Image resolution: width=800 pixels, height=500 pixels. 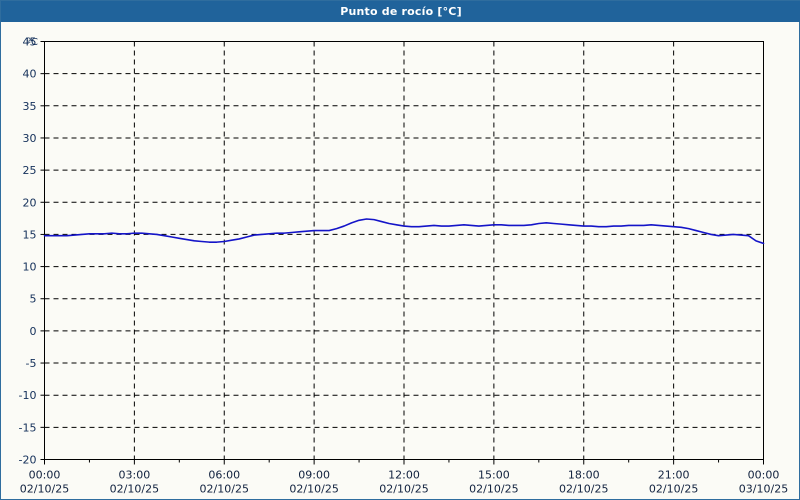 I want to click on y-axis-tick-label: 40, so click(x=30, y=74).